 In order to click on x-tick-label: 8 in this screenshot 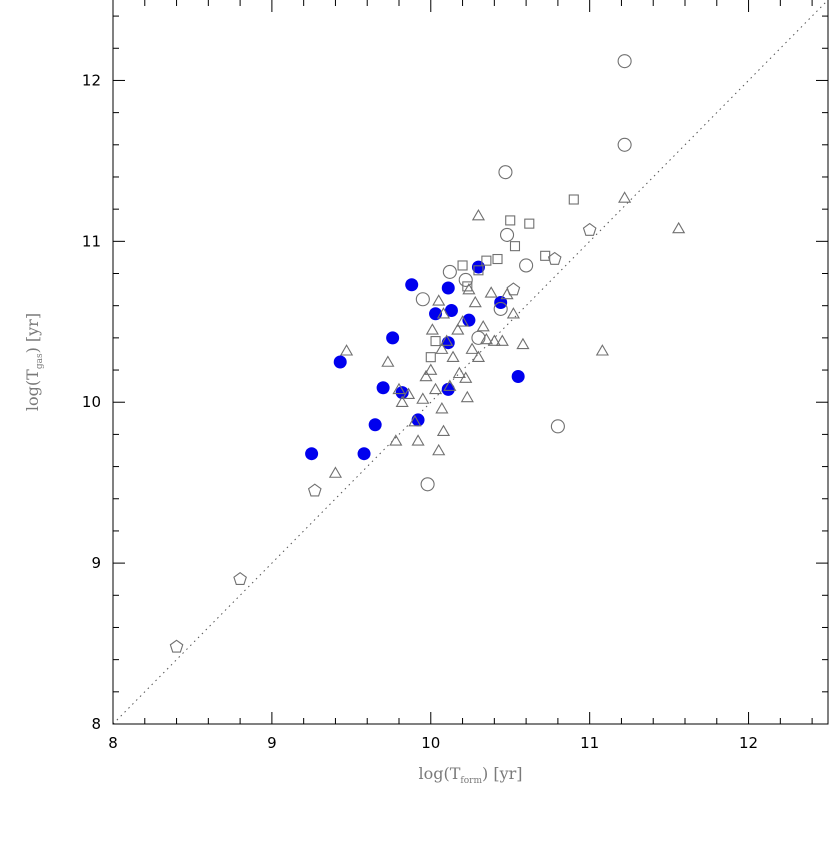, I will do `click(113, 743)`.